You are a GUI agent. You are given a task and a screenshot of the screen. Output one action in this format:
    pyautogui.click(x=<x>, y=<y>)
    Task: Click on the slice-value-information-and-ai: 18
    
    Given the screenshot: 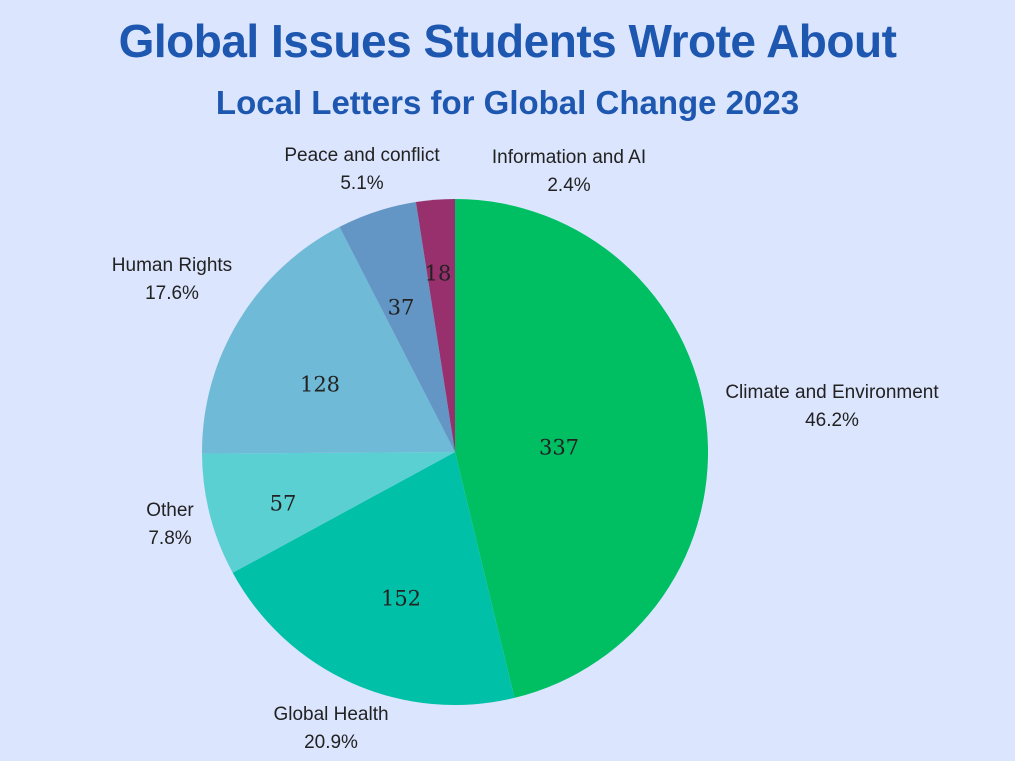 What is the action you would take?
    pyautogui.click(x=438, y=274)
    